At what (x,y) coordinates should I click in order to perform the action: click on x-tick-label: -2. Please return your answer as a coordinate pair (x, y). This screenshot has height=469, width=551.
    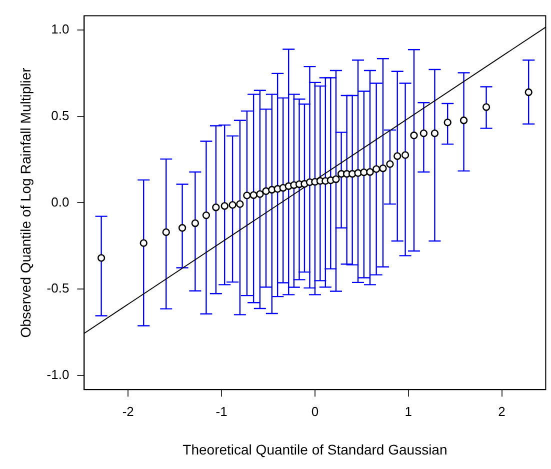
    Looking at the image, I should click on (128, 411).